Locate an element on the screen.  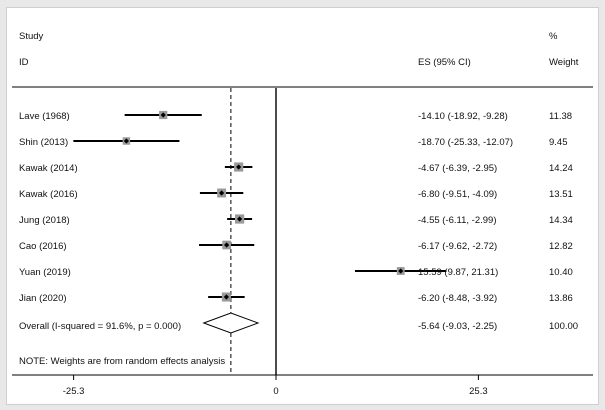
study-row: Jian (2020) -6.20 (-8.48, -3.92) 13.86 is located at coordinates (296, 298).